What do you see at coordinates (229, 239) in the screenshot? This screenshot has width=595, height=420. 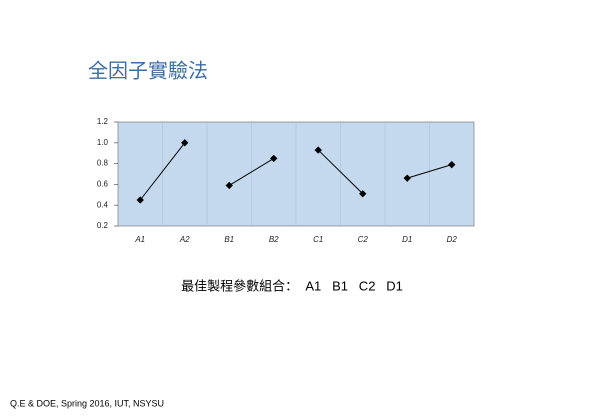 I see `x-tick-label: B1` at bounding box center [229, 239].